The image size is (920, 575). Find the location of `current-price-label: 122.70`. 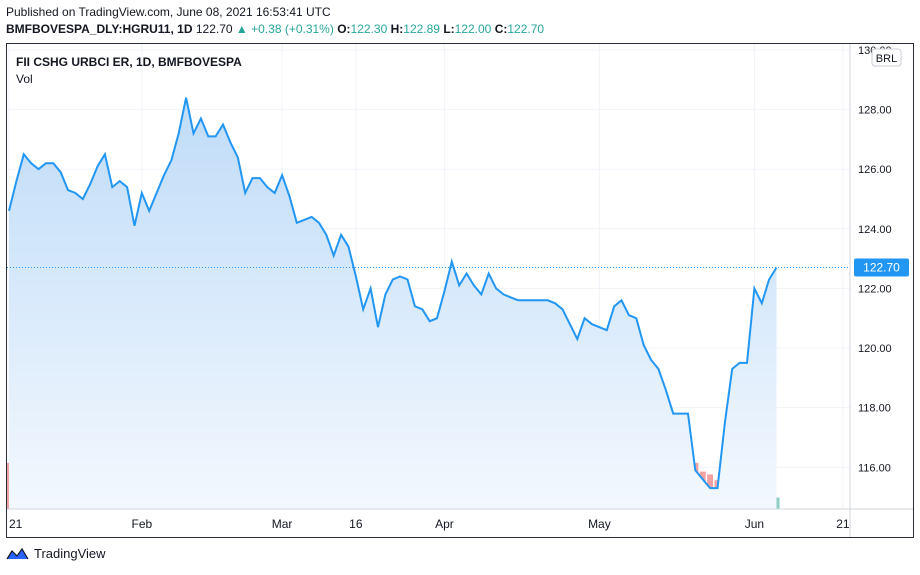

current-price-label: 122.70 is located at coordinates (881, 268).